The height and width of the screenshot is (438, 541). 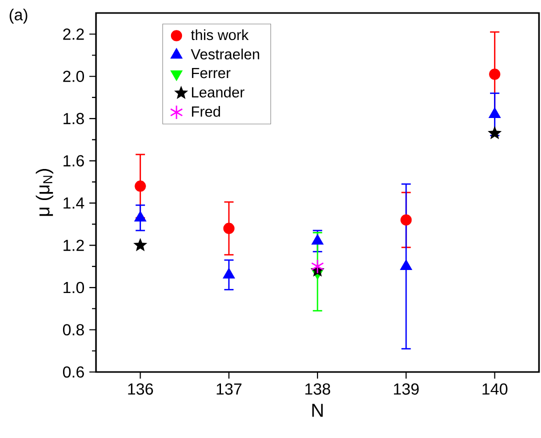 I want to click on legend-label: Ferrer, so click(x=211, y=73).